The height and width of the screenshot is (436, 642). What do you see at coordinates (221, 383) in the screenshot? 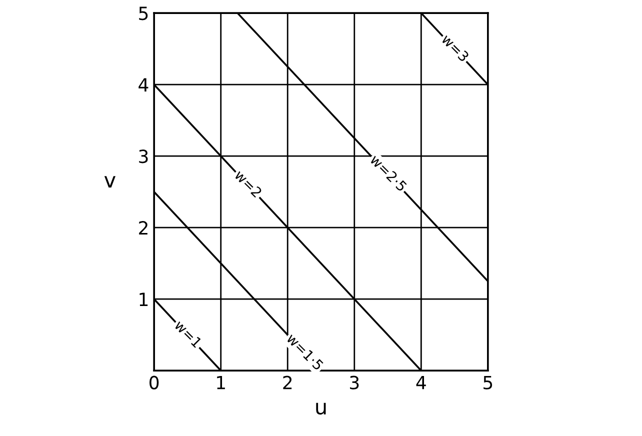
I see `x-tick-label: 1` at bounding box center [221, 383].